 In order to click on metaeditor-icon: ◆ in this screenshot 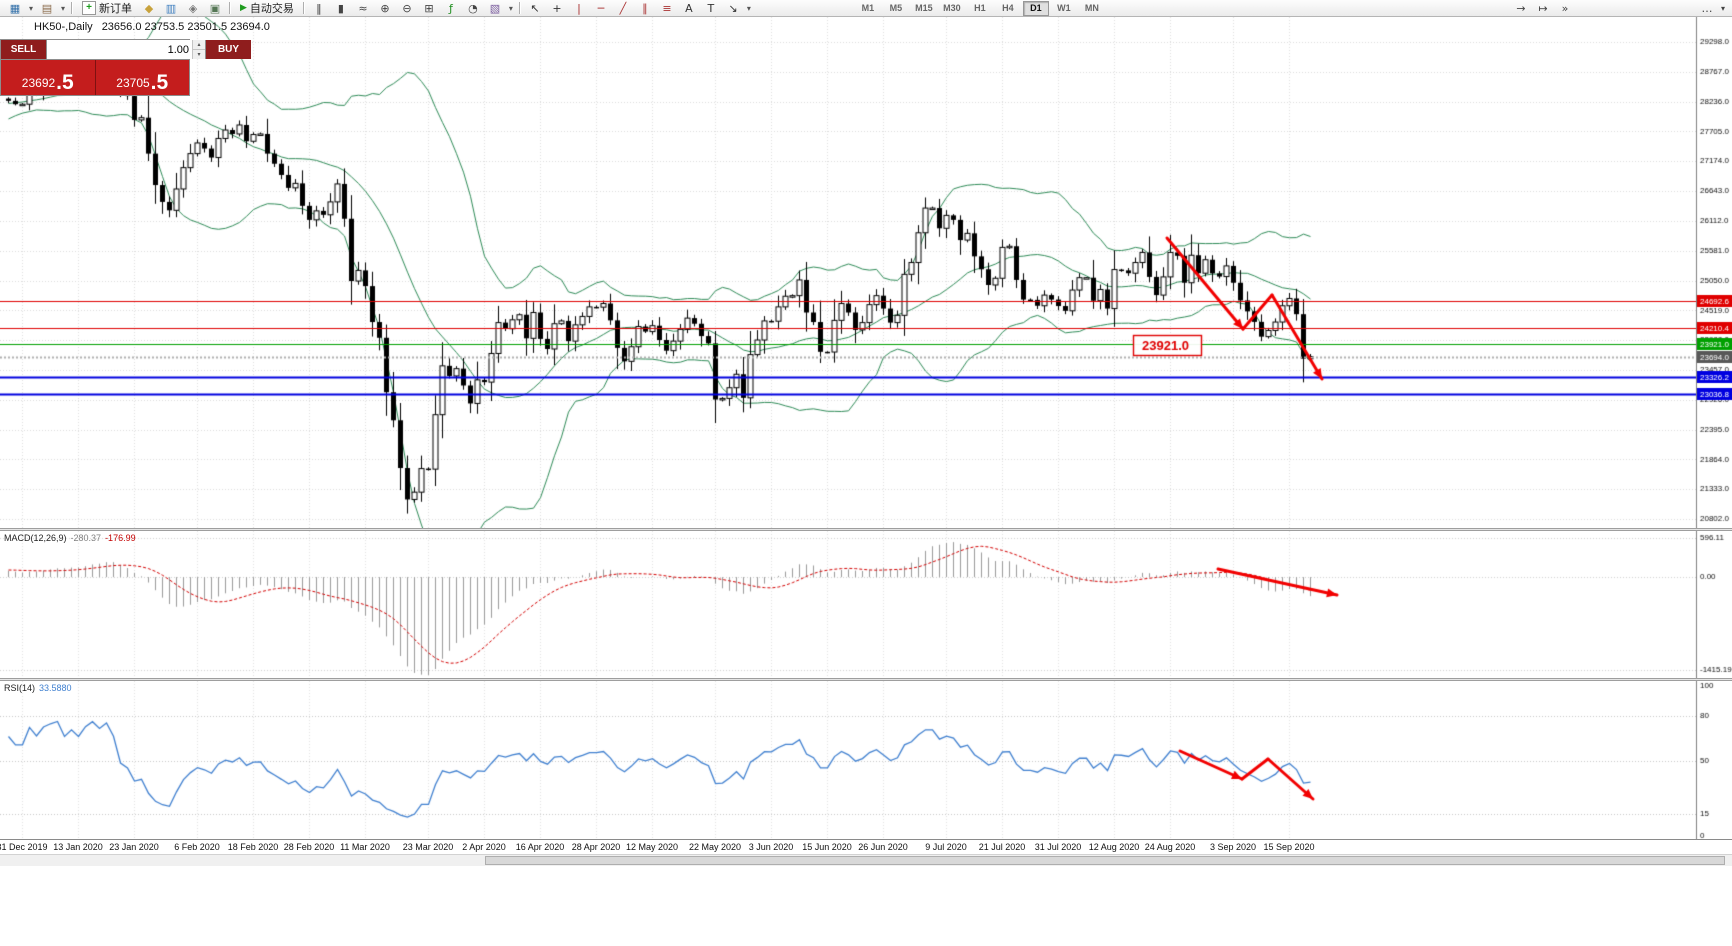, I will do `click(149, 8)`.